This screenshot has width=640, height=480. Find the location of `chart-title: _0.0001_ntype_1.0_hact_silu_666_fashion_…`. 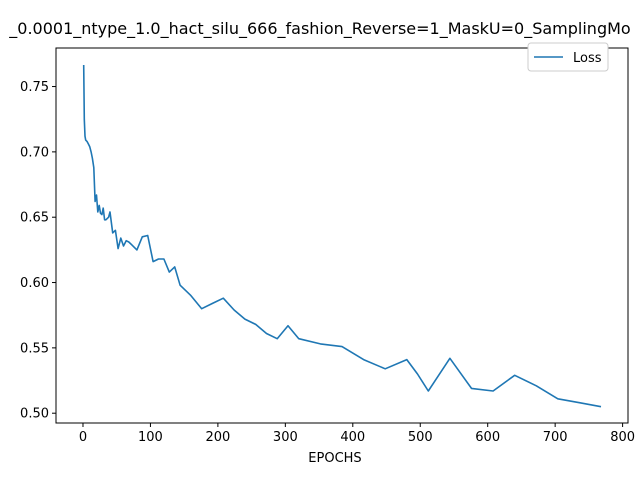

chart-title: _0.0001_ntype_1.0_hact_silu_666_fashion_… is located at coordinates (319, 29).